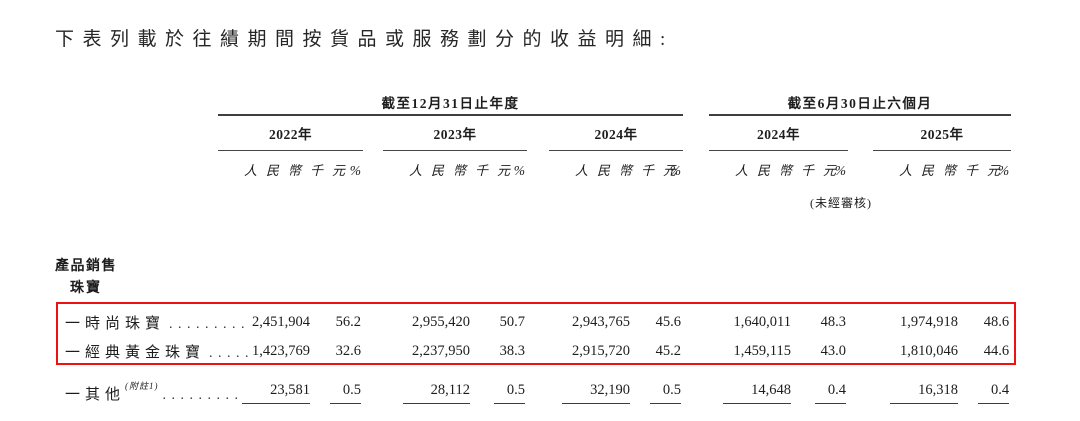  What do you see at coordinates (929, 322) in the screenshot?
I see `amount-cell: 1,974,918` at bounding box center [929, 322].